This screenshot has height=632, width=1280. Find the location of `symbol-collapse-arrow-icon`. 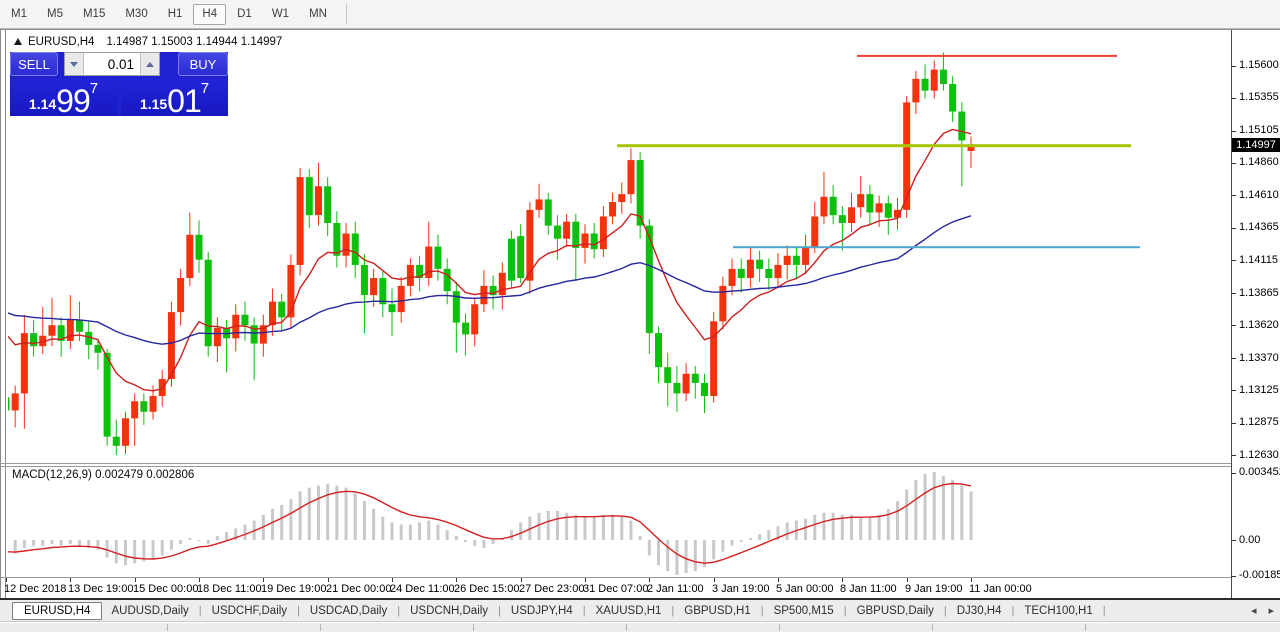

symbol-collapse-arrow-icon is located at coordinates (18, 41).